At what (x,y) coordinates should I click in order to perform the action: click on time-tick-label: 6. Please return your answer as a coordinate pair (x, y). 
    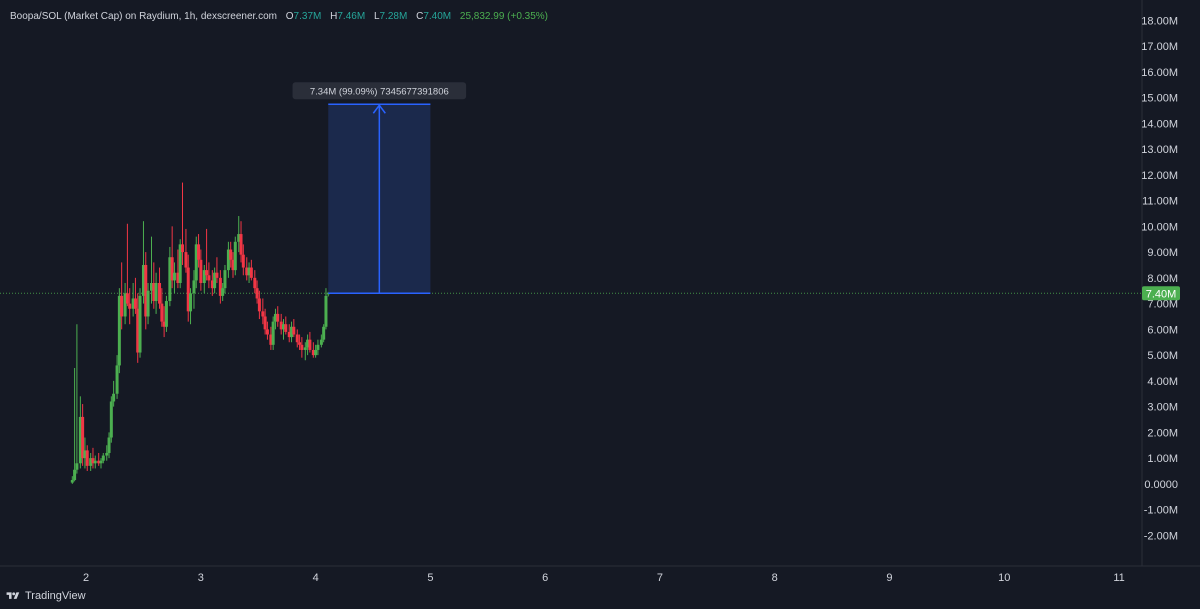
    Looking at the image, I should click on (545, 578).